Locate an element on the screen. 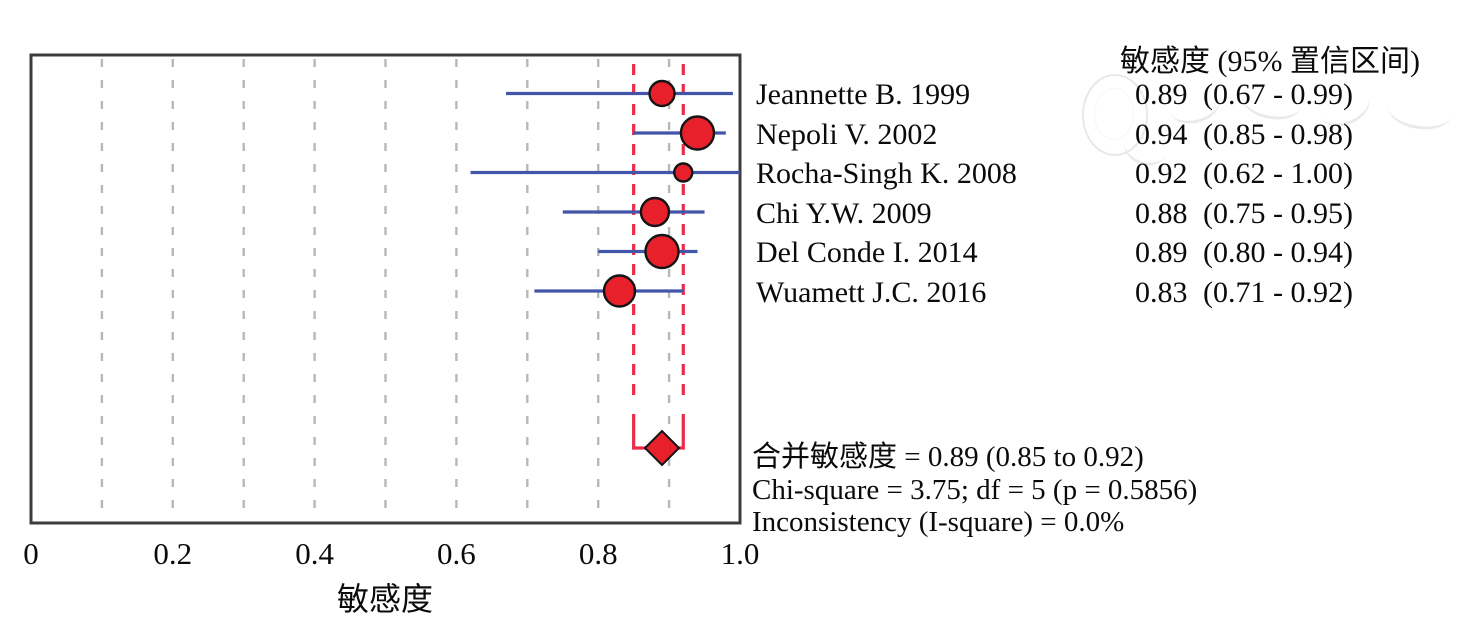  study-estimate: 0.92 is located at coordinates (1161, 173).